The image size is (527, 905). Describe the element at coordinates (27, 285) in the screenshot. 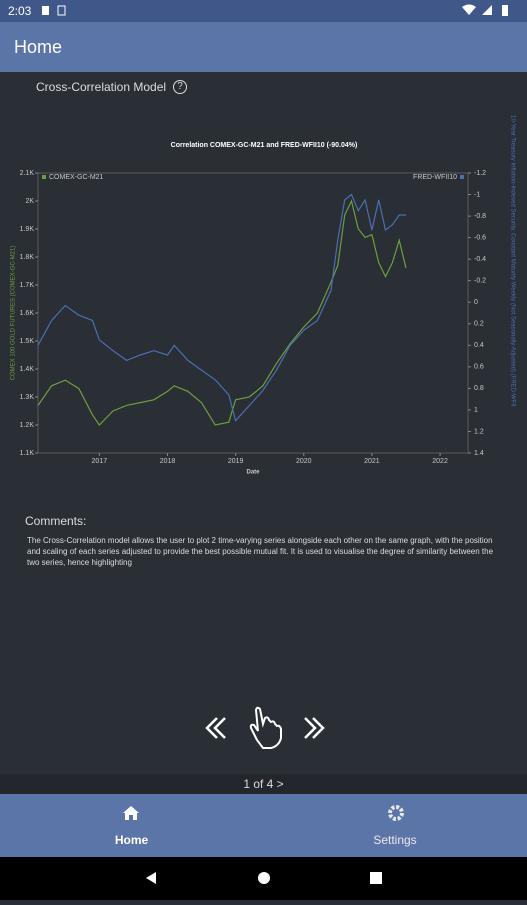

I see `y-tick-label: 1.7K` at that location.